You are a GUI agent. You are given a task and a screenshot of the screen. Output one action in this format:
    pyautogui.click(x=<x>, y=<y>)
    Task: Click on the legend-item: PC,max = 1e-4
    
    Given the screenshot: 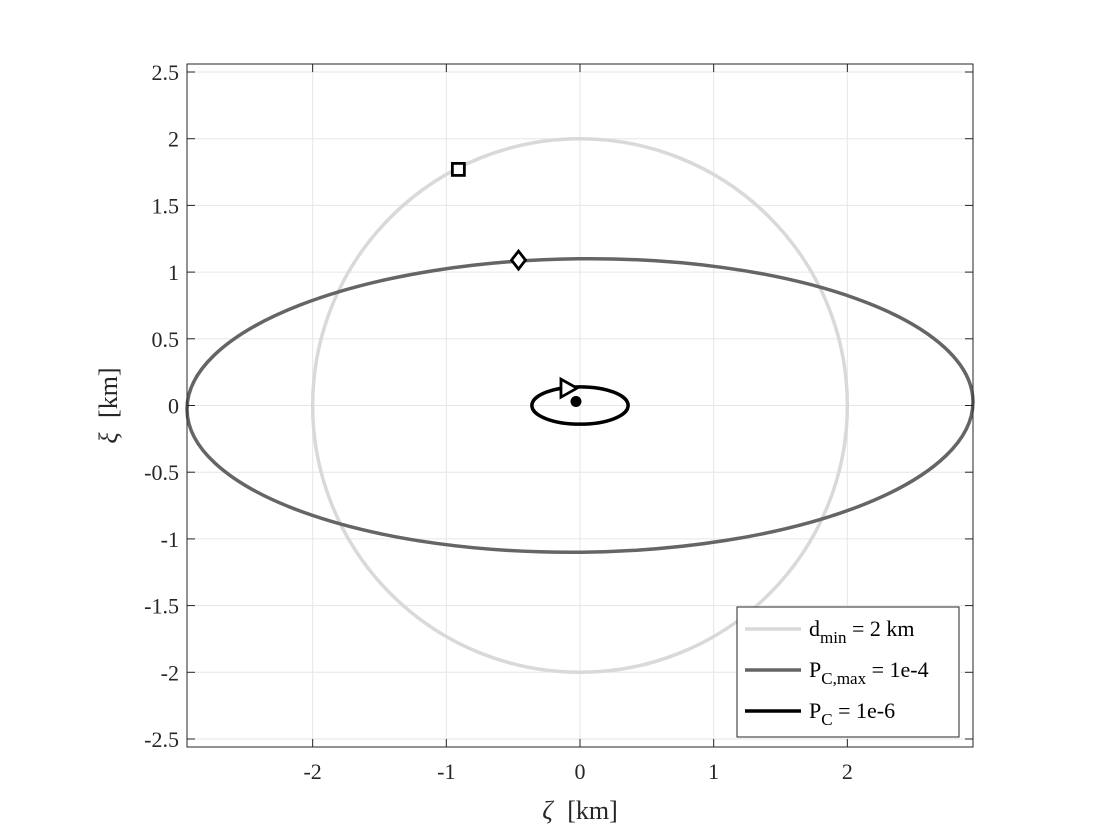 What is the action you would take?
    pyautogui.click(x=837, y=672)
    